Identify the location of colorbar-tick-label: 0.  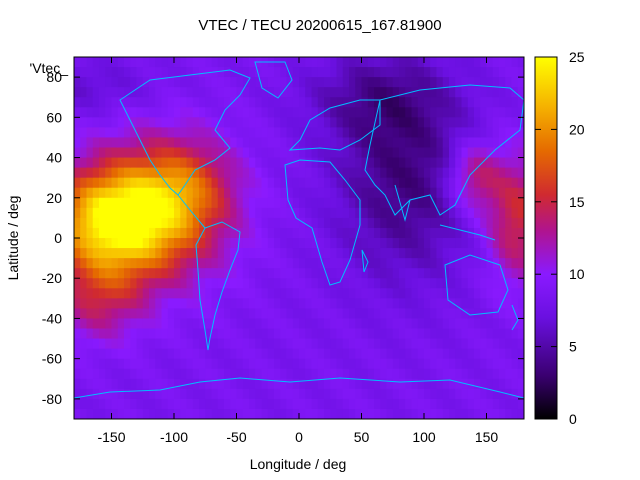
(573, 419).